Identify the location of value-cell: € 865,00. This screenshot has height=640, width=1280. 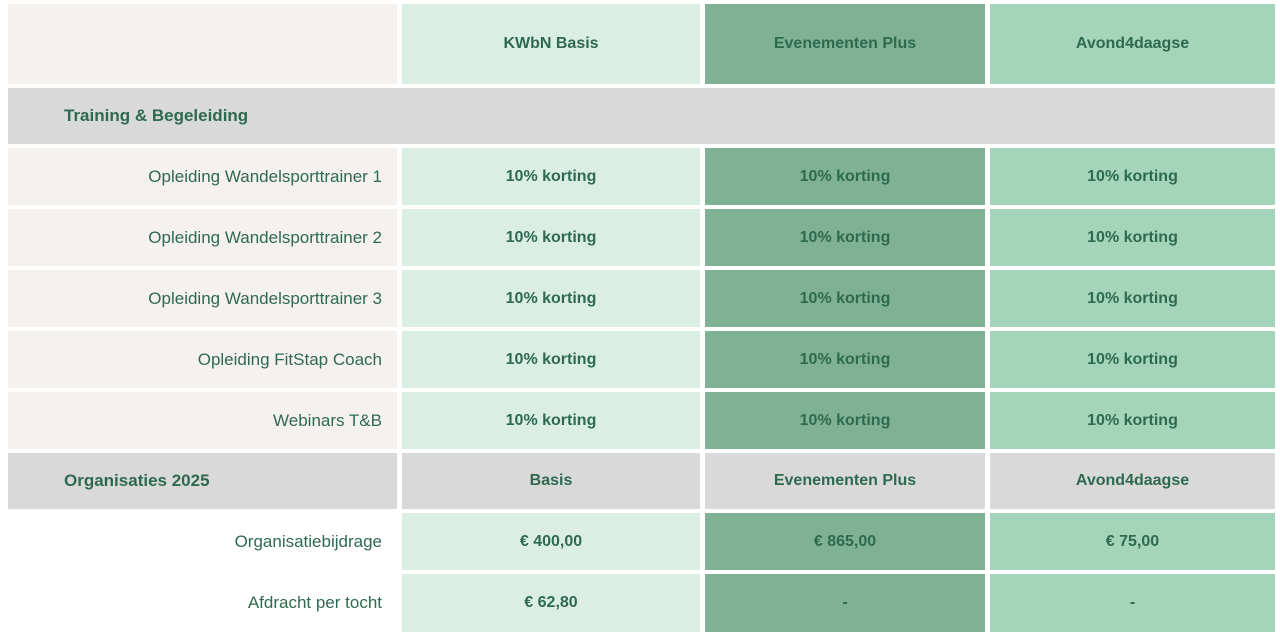
(845, 541).